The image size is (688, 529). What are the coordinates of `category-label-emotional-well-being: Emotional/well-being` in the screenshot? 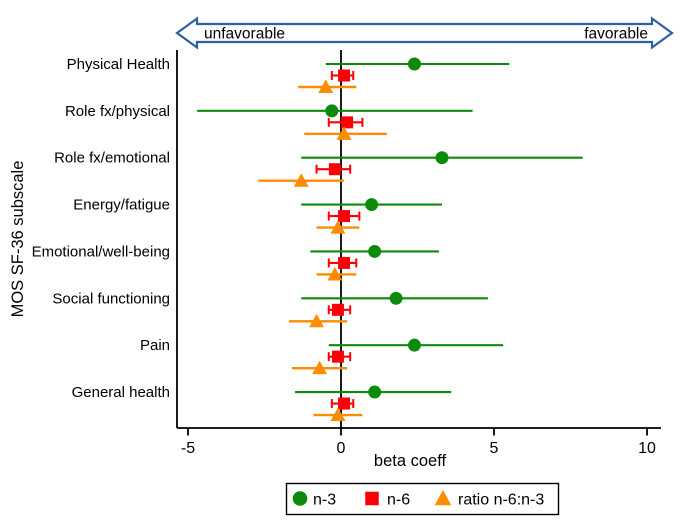 It's located at (101, 251).